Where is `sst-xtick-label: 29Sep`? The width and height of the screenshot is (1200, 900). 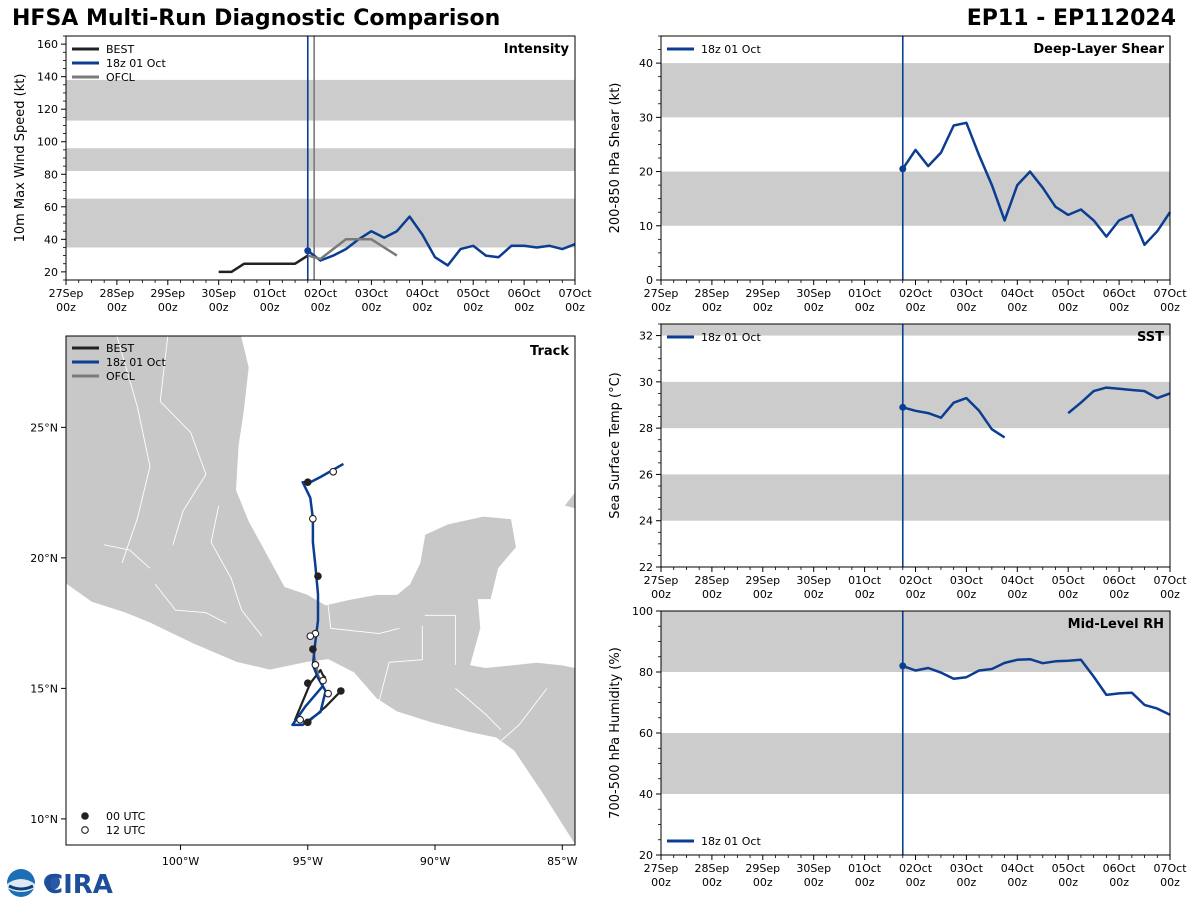
sst-xtick-label: 29Sep is located at coordinates (762, 580).